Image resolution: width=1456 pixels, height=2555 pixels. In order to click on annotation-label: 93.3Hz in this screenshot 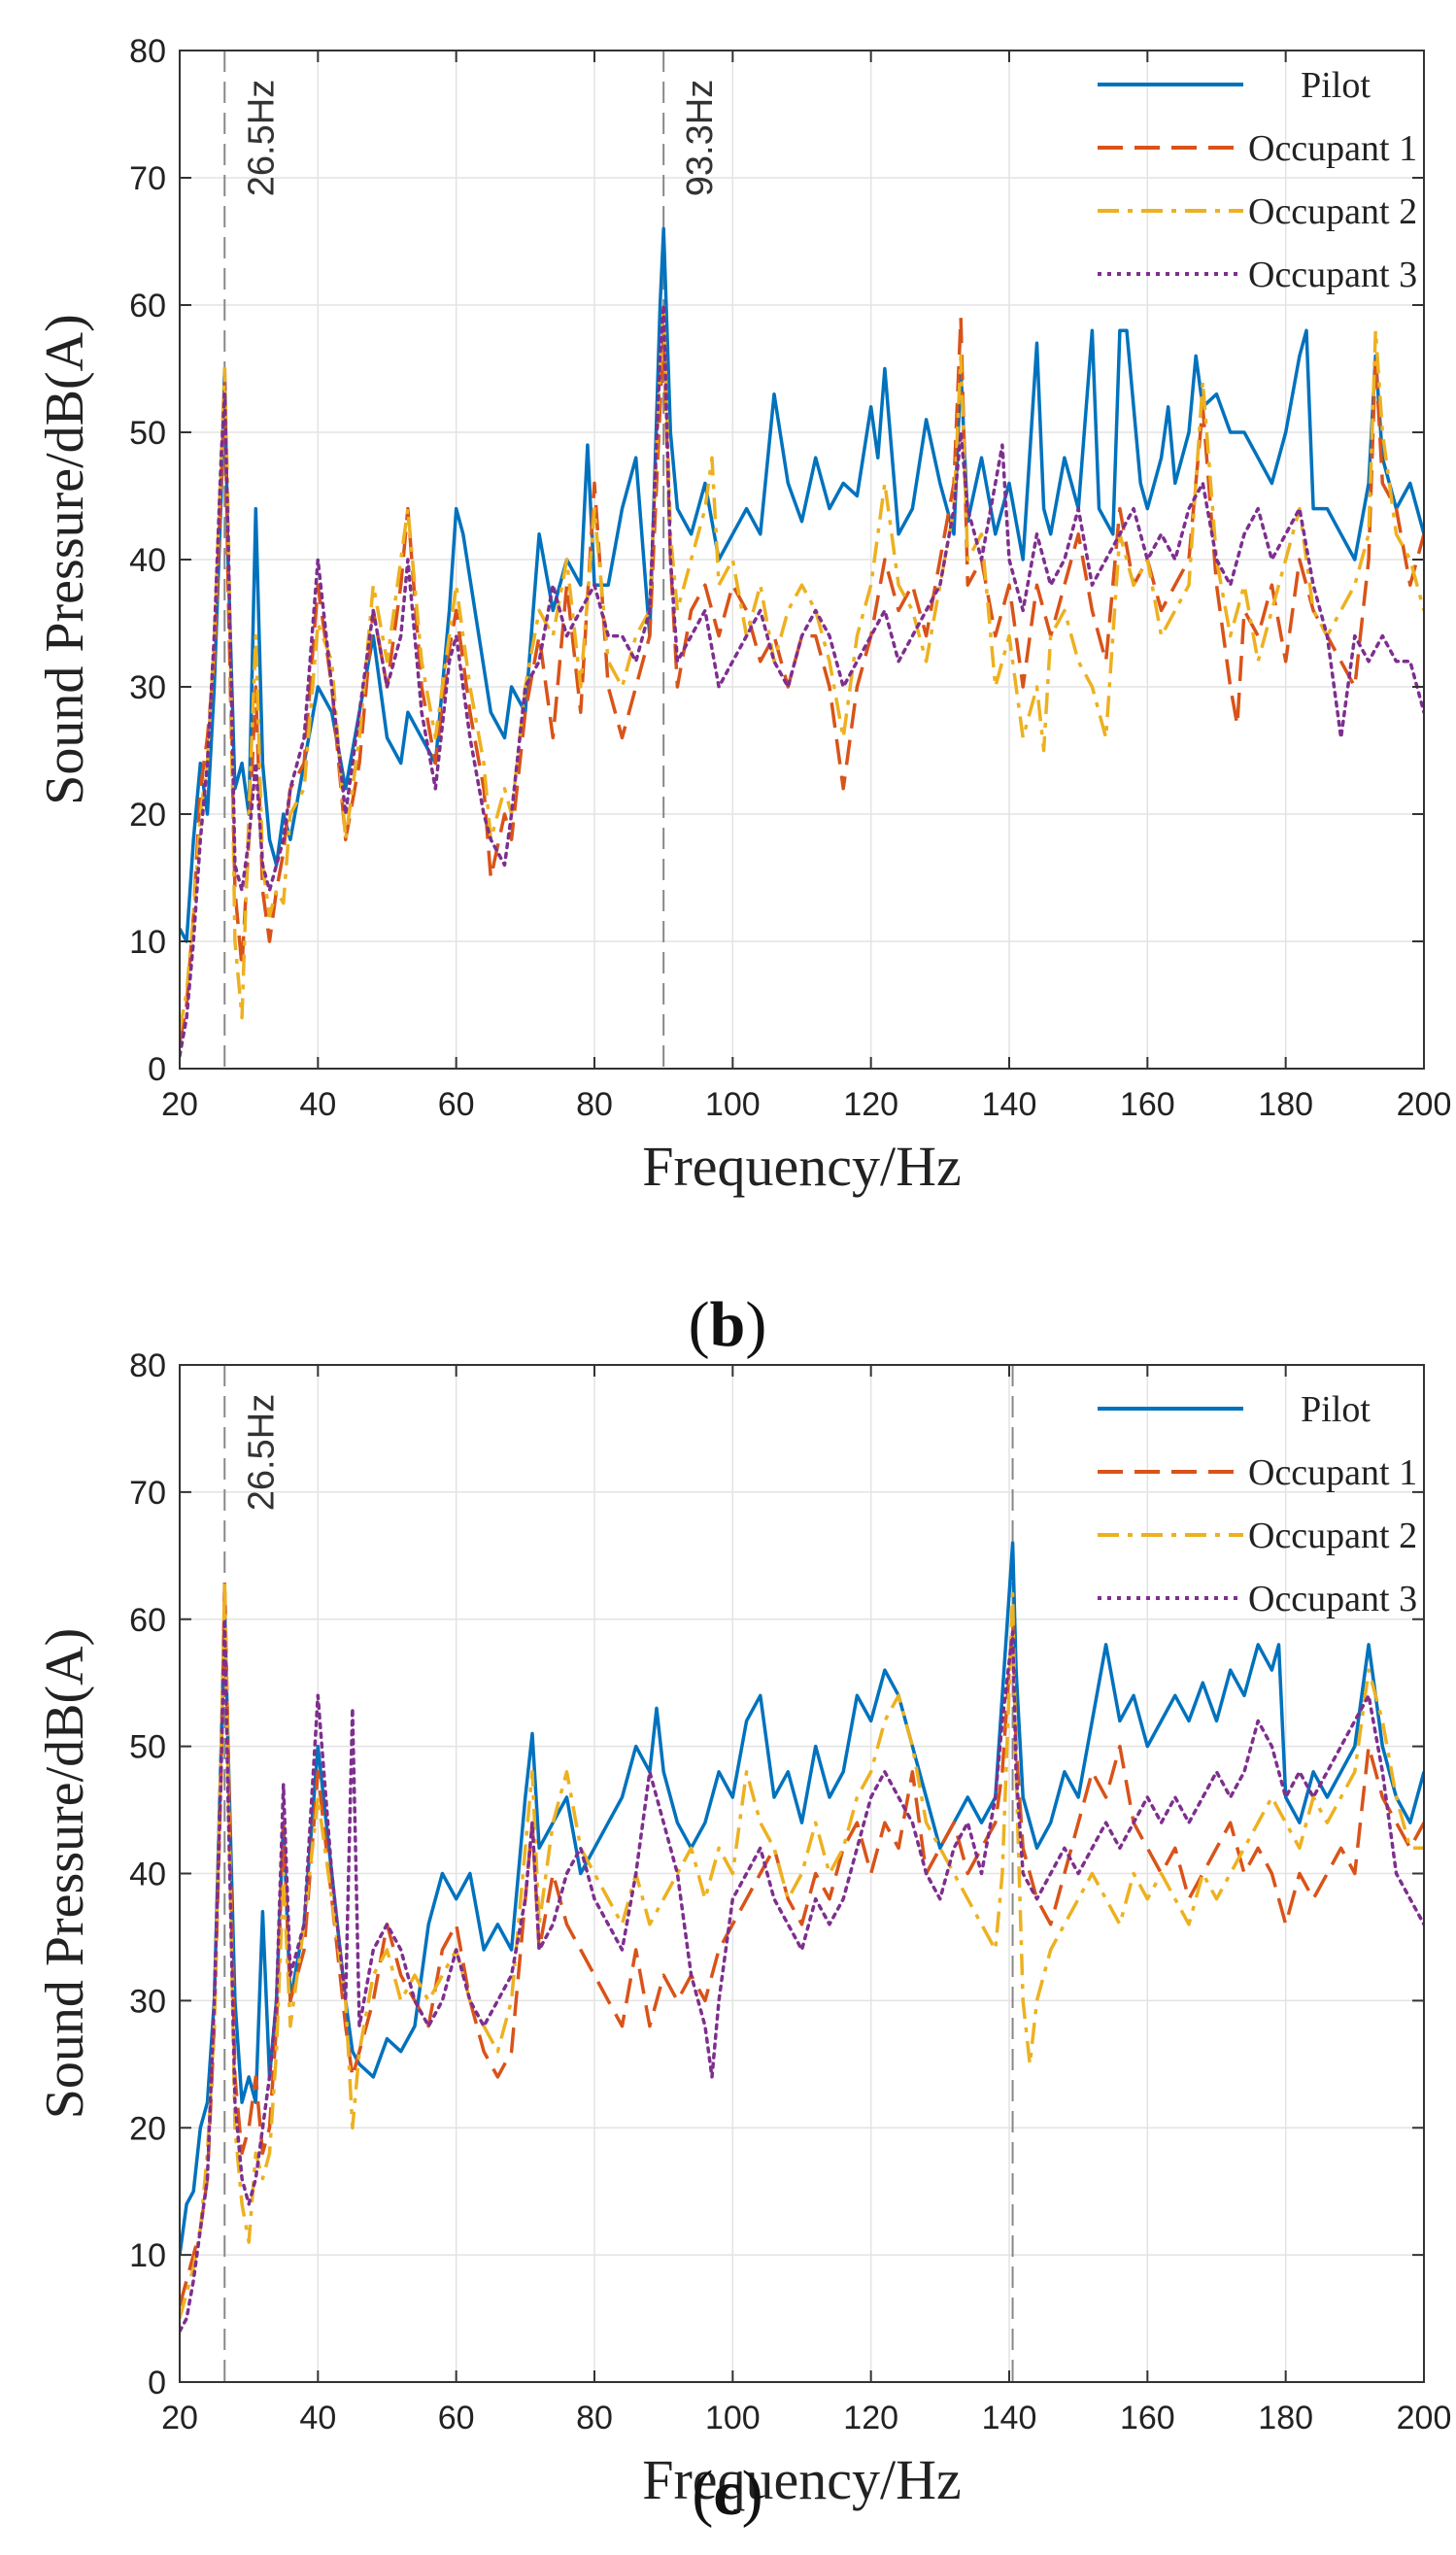, I will do `click(700, 138)`.